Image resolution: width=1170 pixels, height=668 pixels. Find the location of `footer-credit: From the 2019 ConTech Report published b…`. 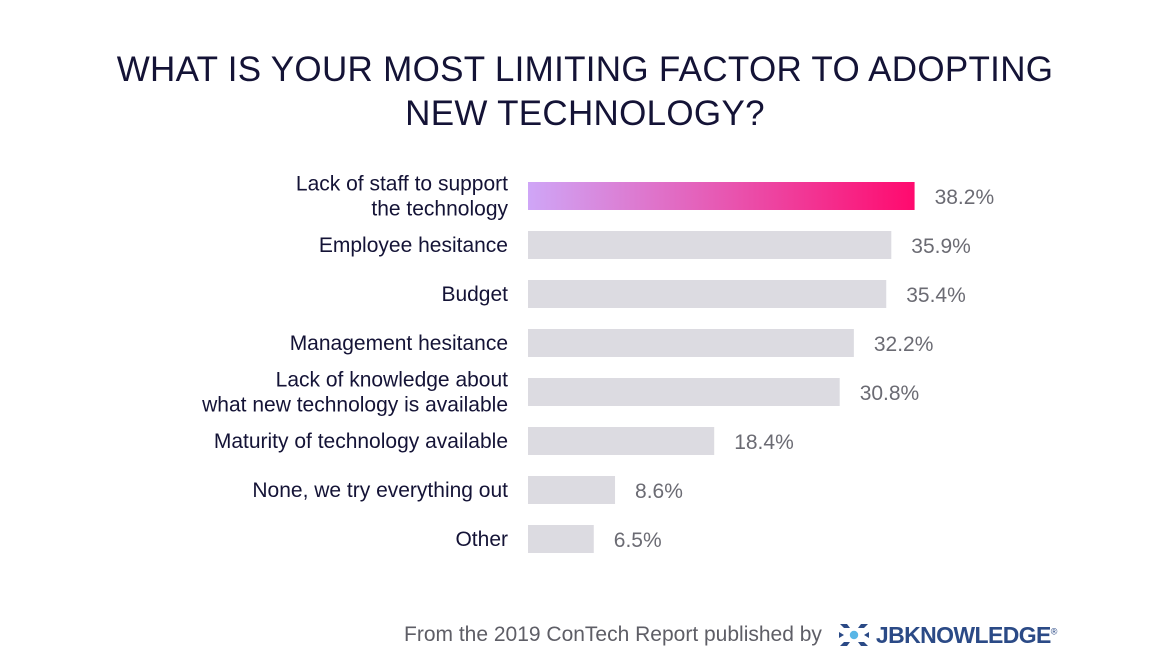

footer-credit: From the 2019 ConTech Report published b… is located at coordinates (613, 634).